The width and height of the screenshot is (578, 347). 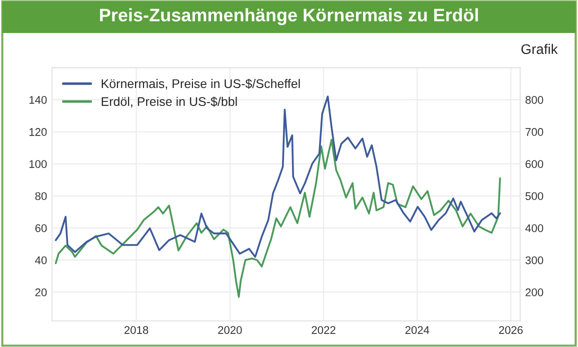 What do you see at coordinates (535, 164) in the screenshot?
I see `y2-tick-label: 600` at bounding box center [535, 164].